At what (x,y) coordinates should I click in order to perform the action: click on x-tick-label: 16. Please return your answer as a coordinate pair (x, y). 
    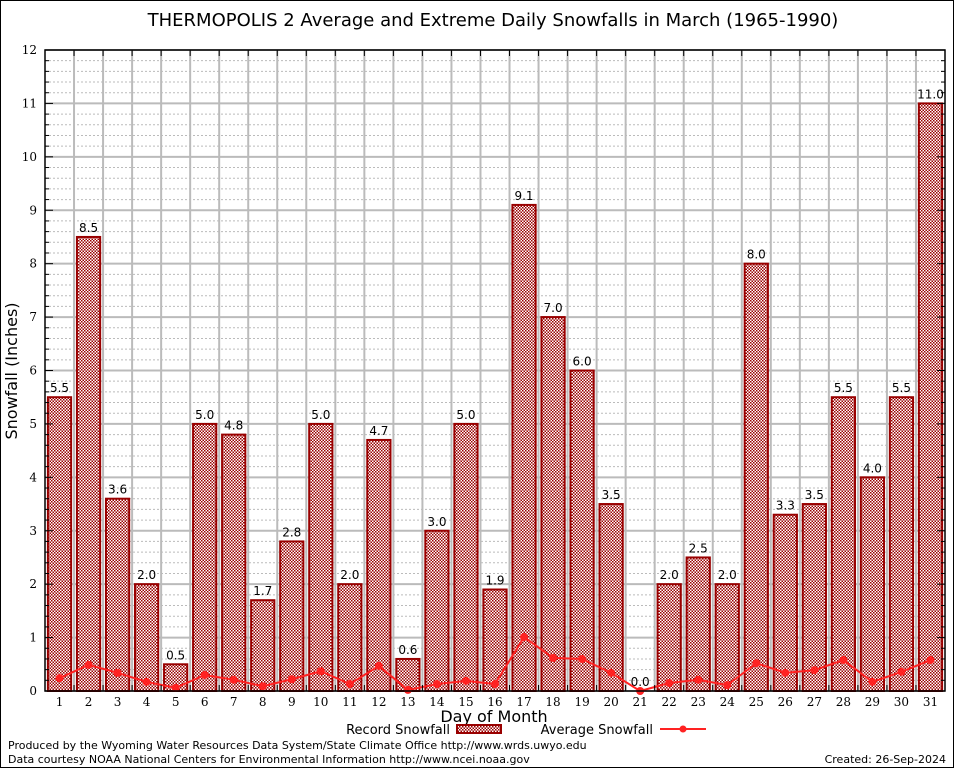
    Looking at the image, I should click on (494, 702).